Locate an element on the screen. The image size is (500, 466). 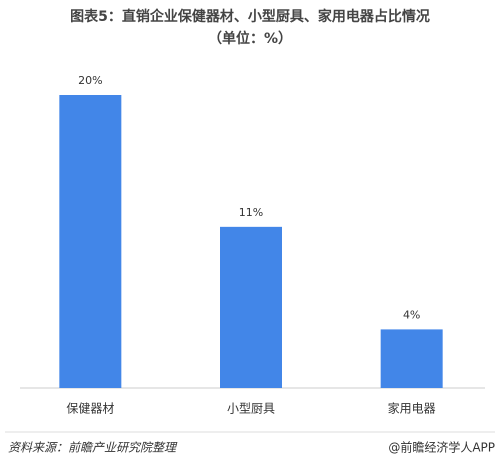
value-label: 20% is located at coordinates (90, 80).